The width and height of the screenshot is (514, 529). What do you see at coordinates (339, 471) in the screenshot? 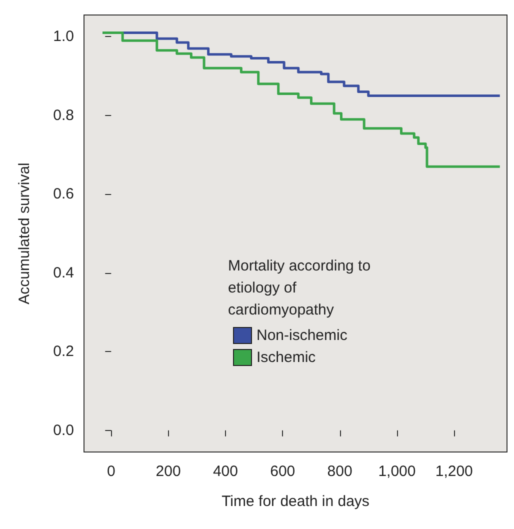
I see `x-tick-label: 800` at bounding box center [339, 471].